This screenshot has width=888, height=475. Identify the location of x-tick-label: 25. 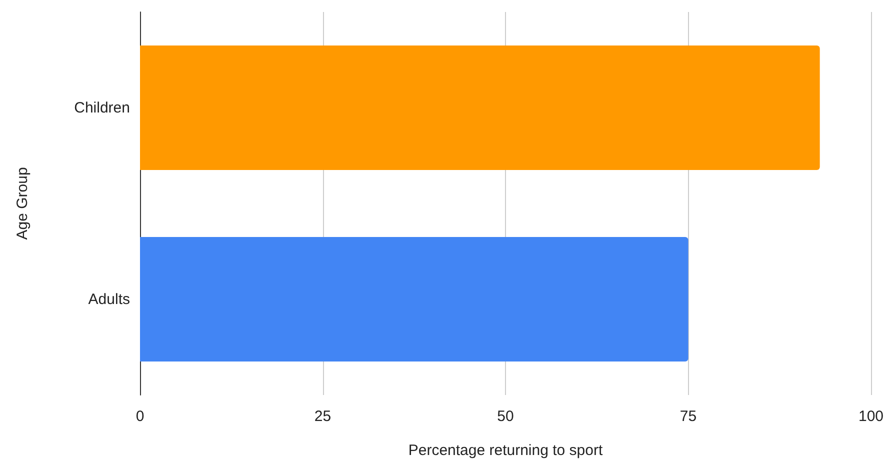
(323, 416).